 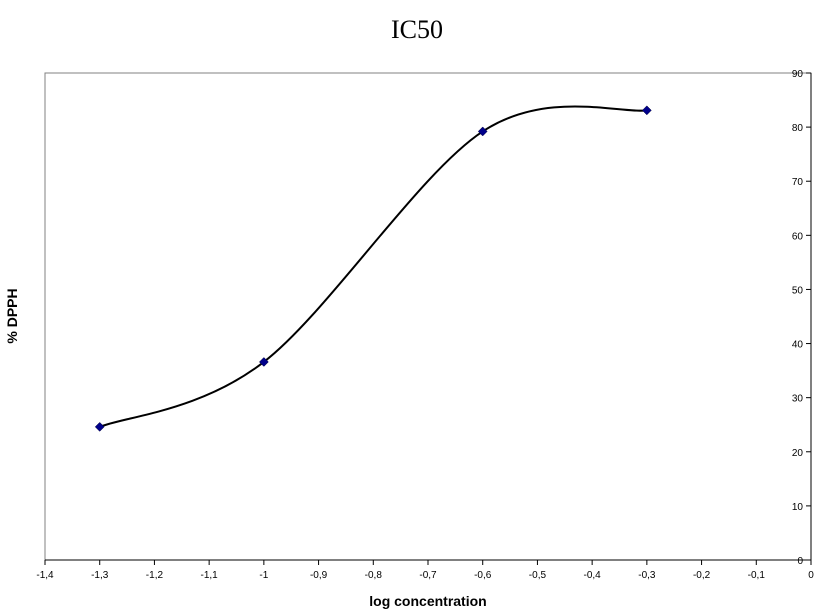 I want to click on y-tick-label: 60, so click(x=798, y=236).